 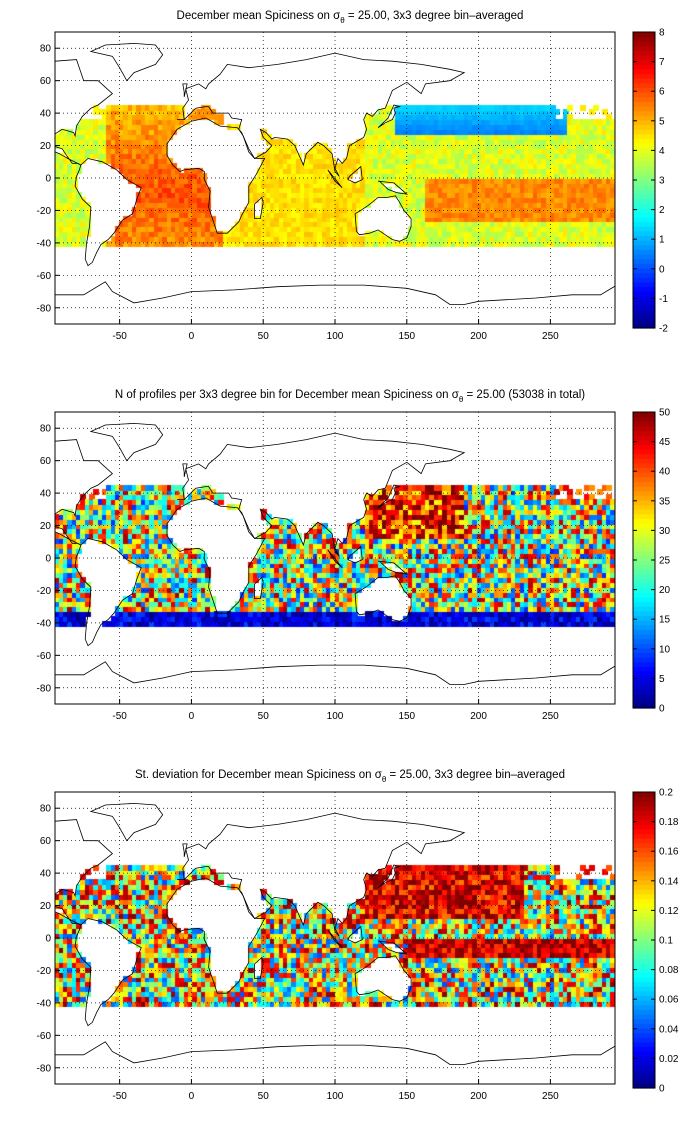 What do you see at coordinates (665, 649) in the screenshot?
I see `colorbar-label: 10` at bounding box center [665, 649].